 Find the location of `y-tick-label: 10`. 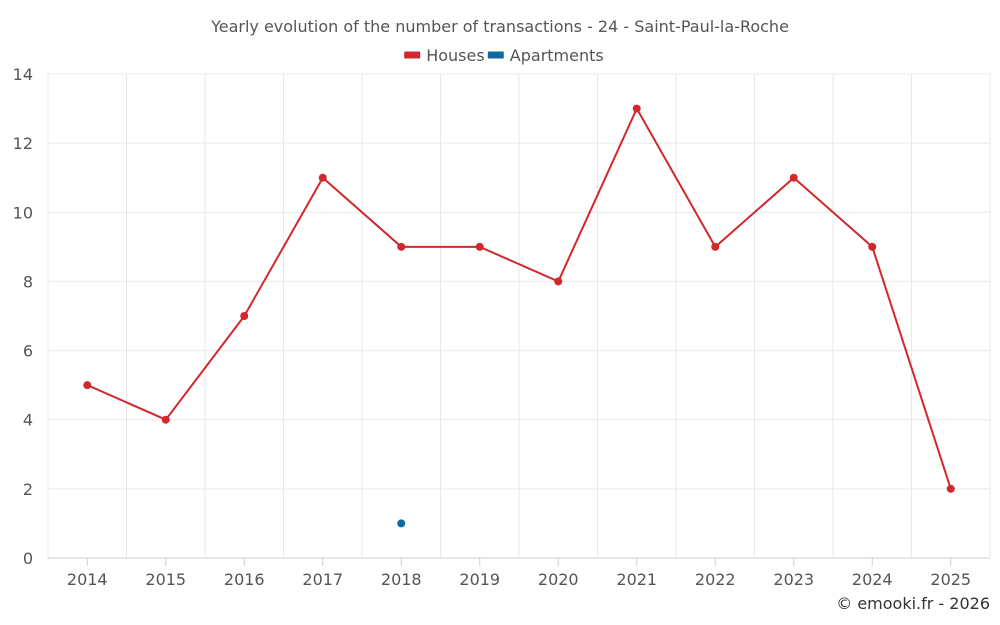

y-tick-label: 10 is located at coordinates (23, 212).